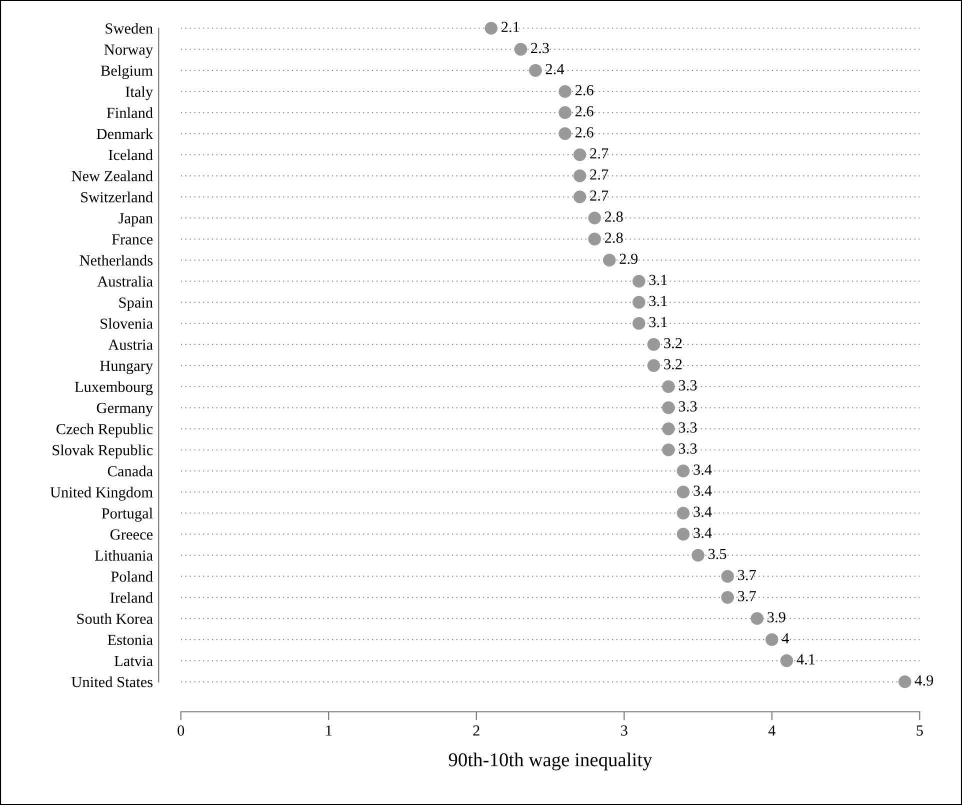 Image resolution: width=962 pixels, height=805 pixels. What do you see at coordinates (511, 27) in the screenshot?
I see `data-label: 2.1` at bounding box center [511, 27].